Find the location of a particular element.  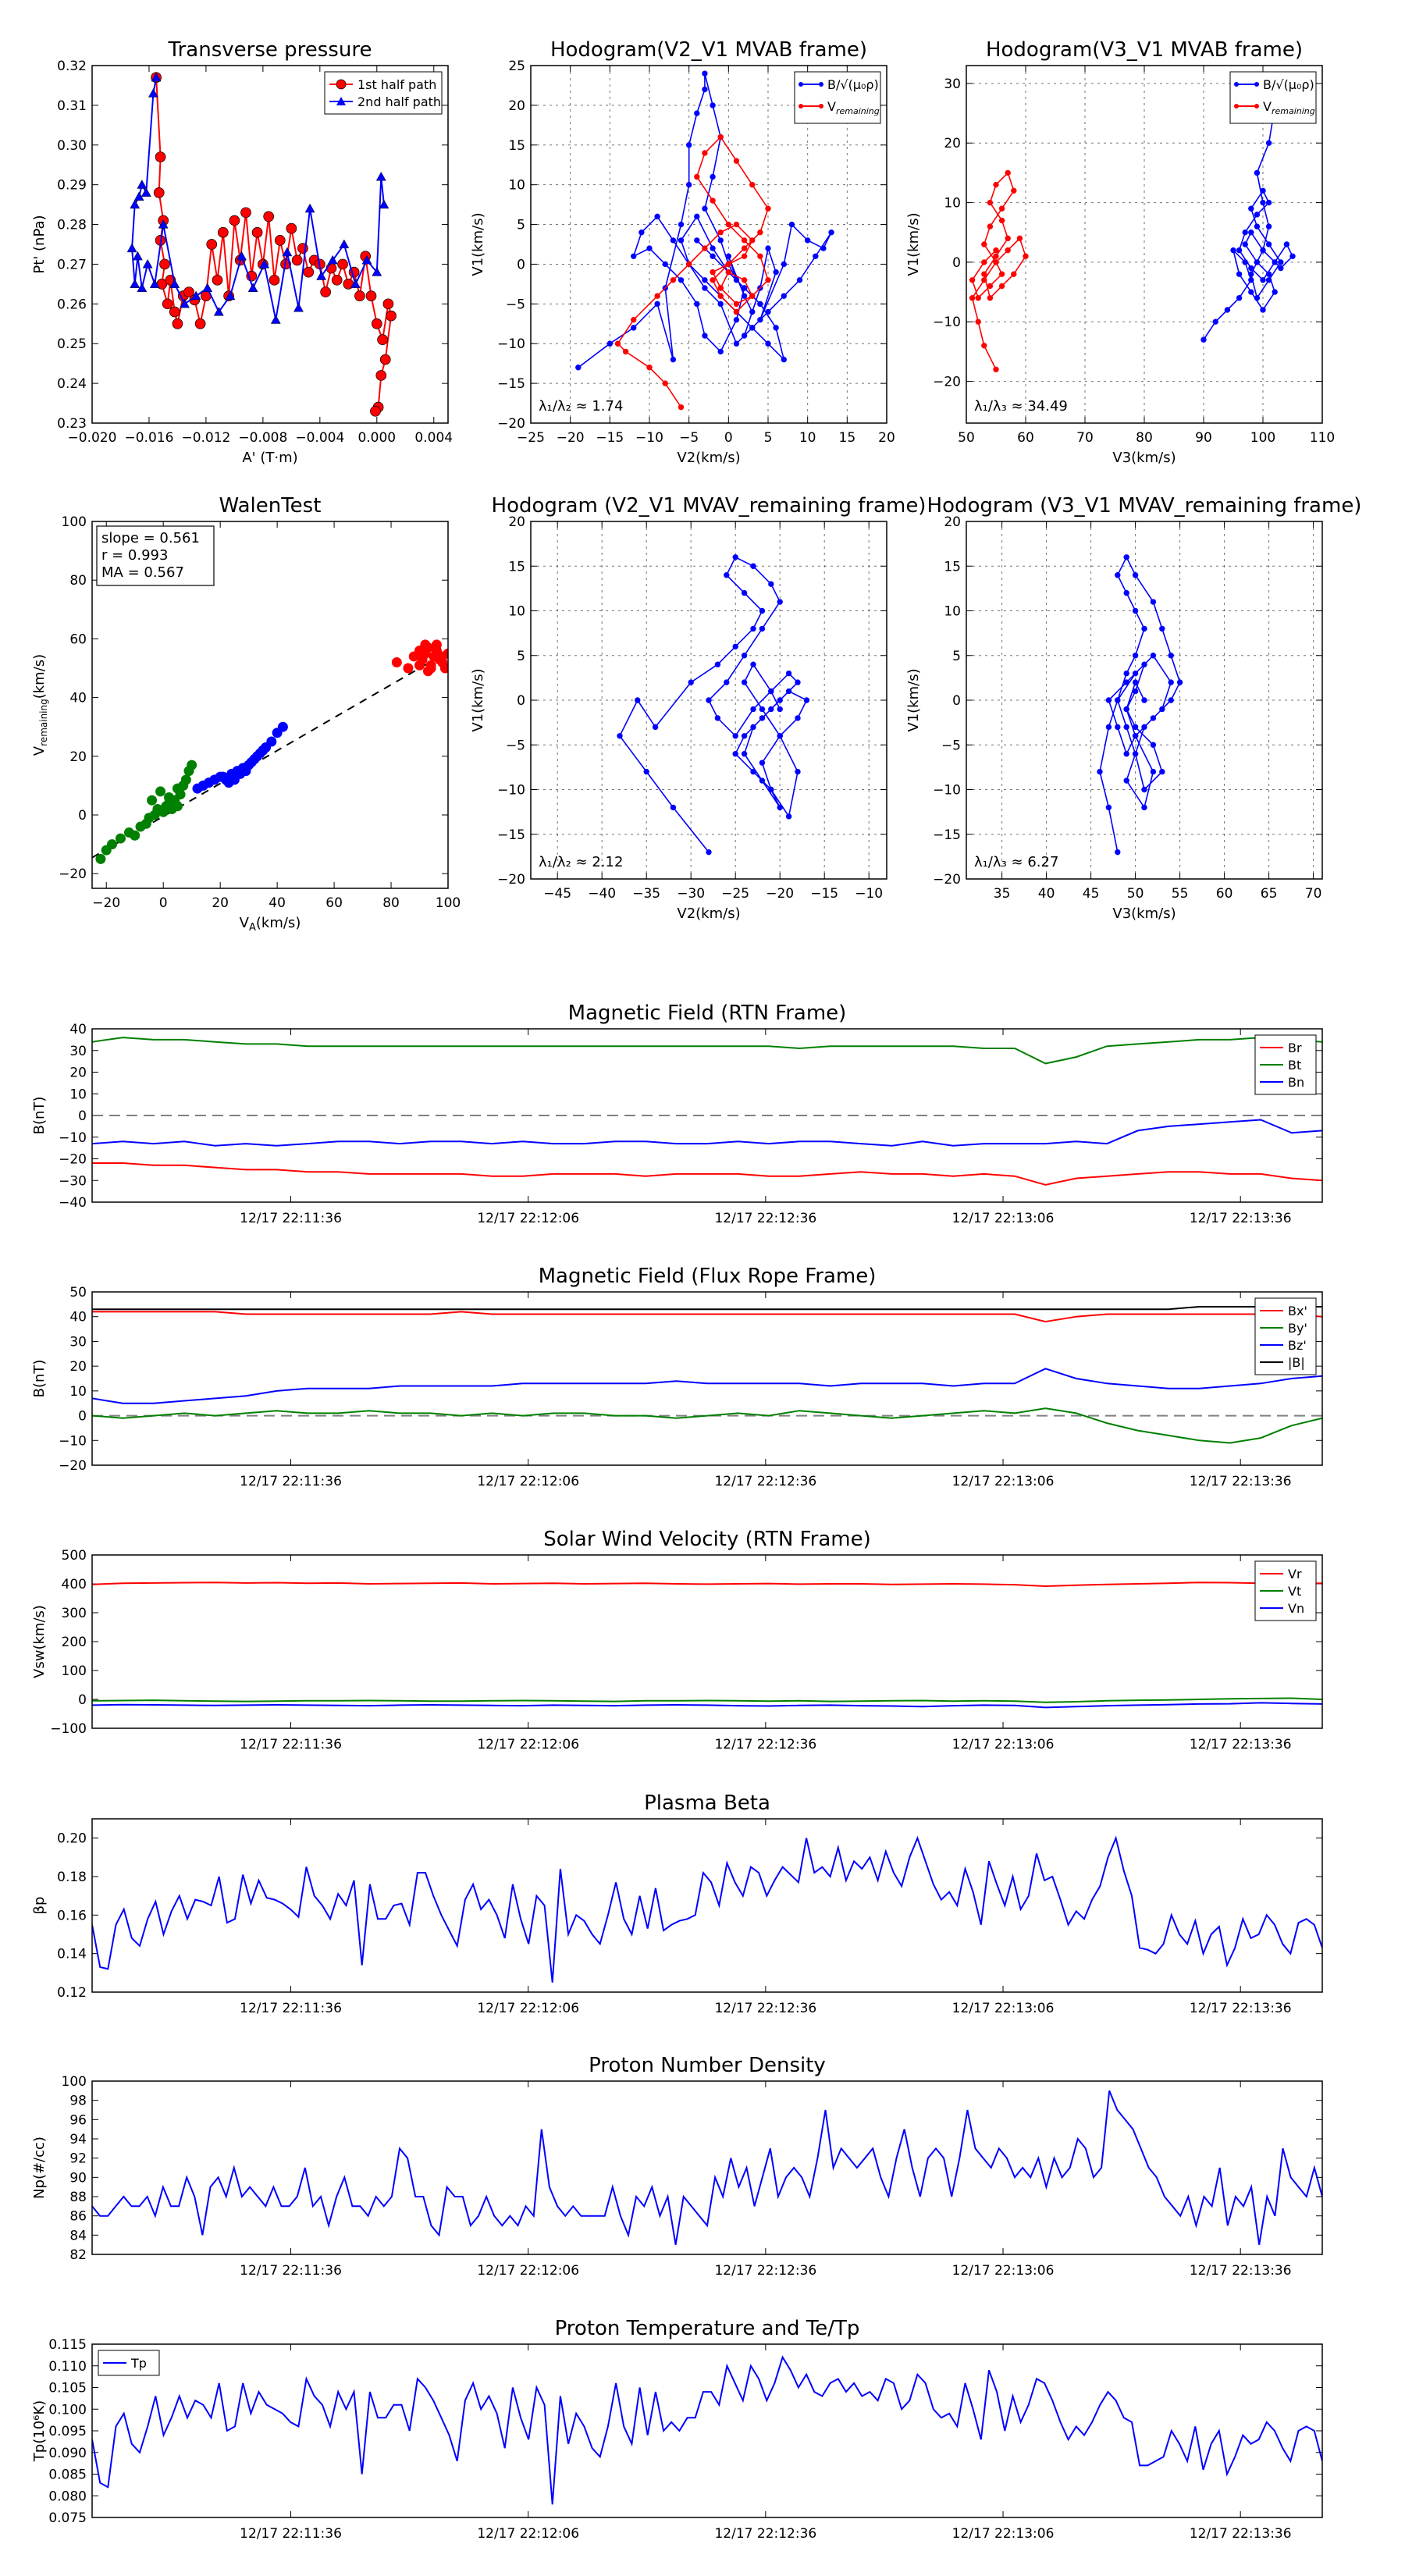

x-tick-label: −15 is located at coordinates (824, 894).